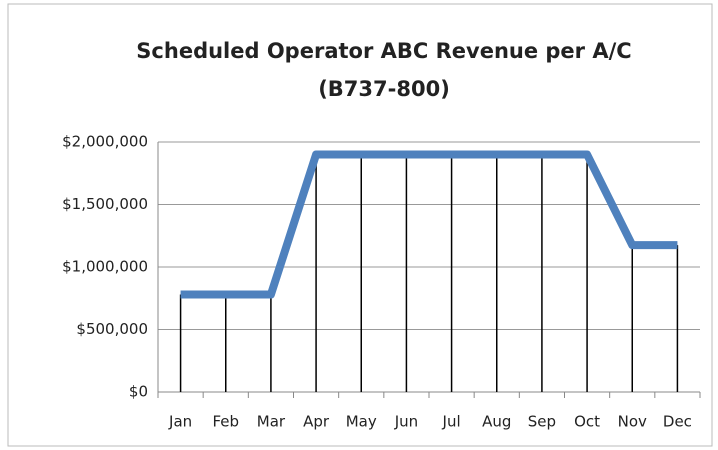 The width and height of the screenshot is (718, 450). Describe the element at coordinates (105, 267) in the screenshot. I see `y-tick-label: $1,000,000` at that location.